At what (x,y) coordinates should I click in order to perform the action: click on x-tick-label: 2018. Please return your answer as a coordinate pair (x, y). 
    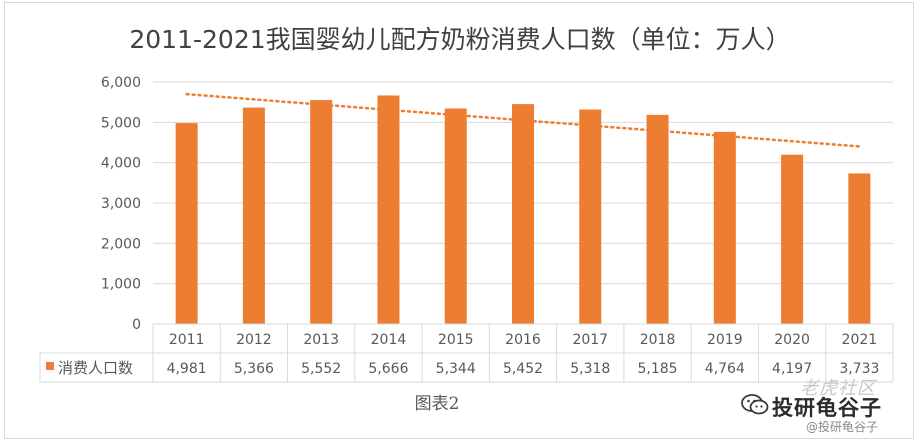
    Looking at the image, I should click on (658, 340).